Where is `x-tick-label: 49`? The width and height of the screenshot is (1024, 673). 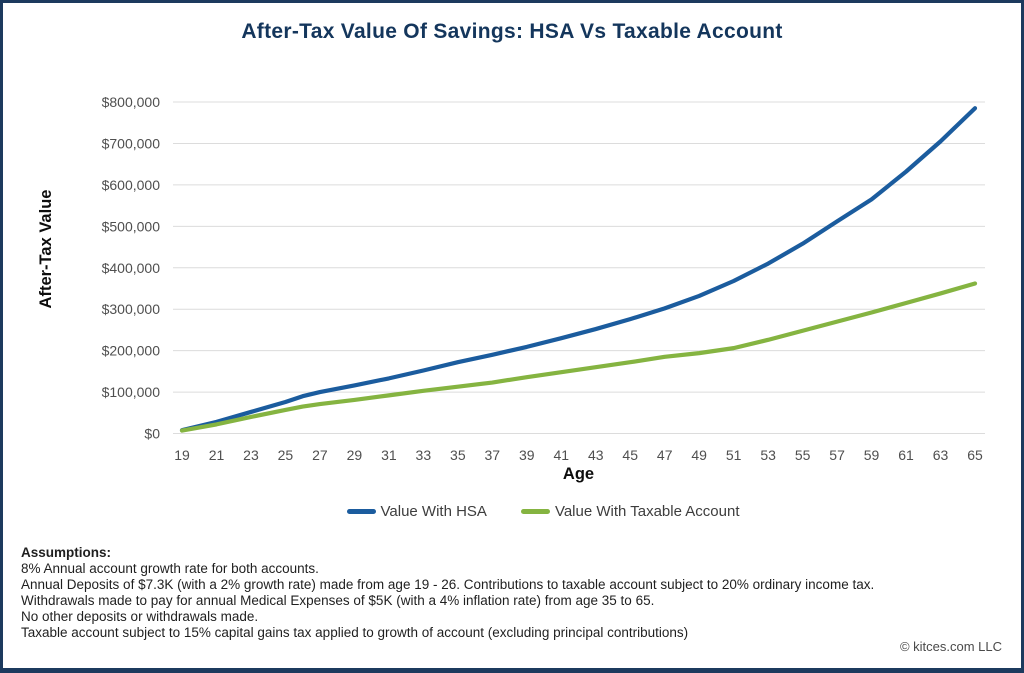
x-tick-label: 49 is located at coordinates (699, 455).